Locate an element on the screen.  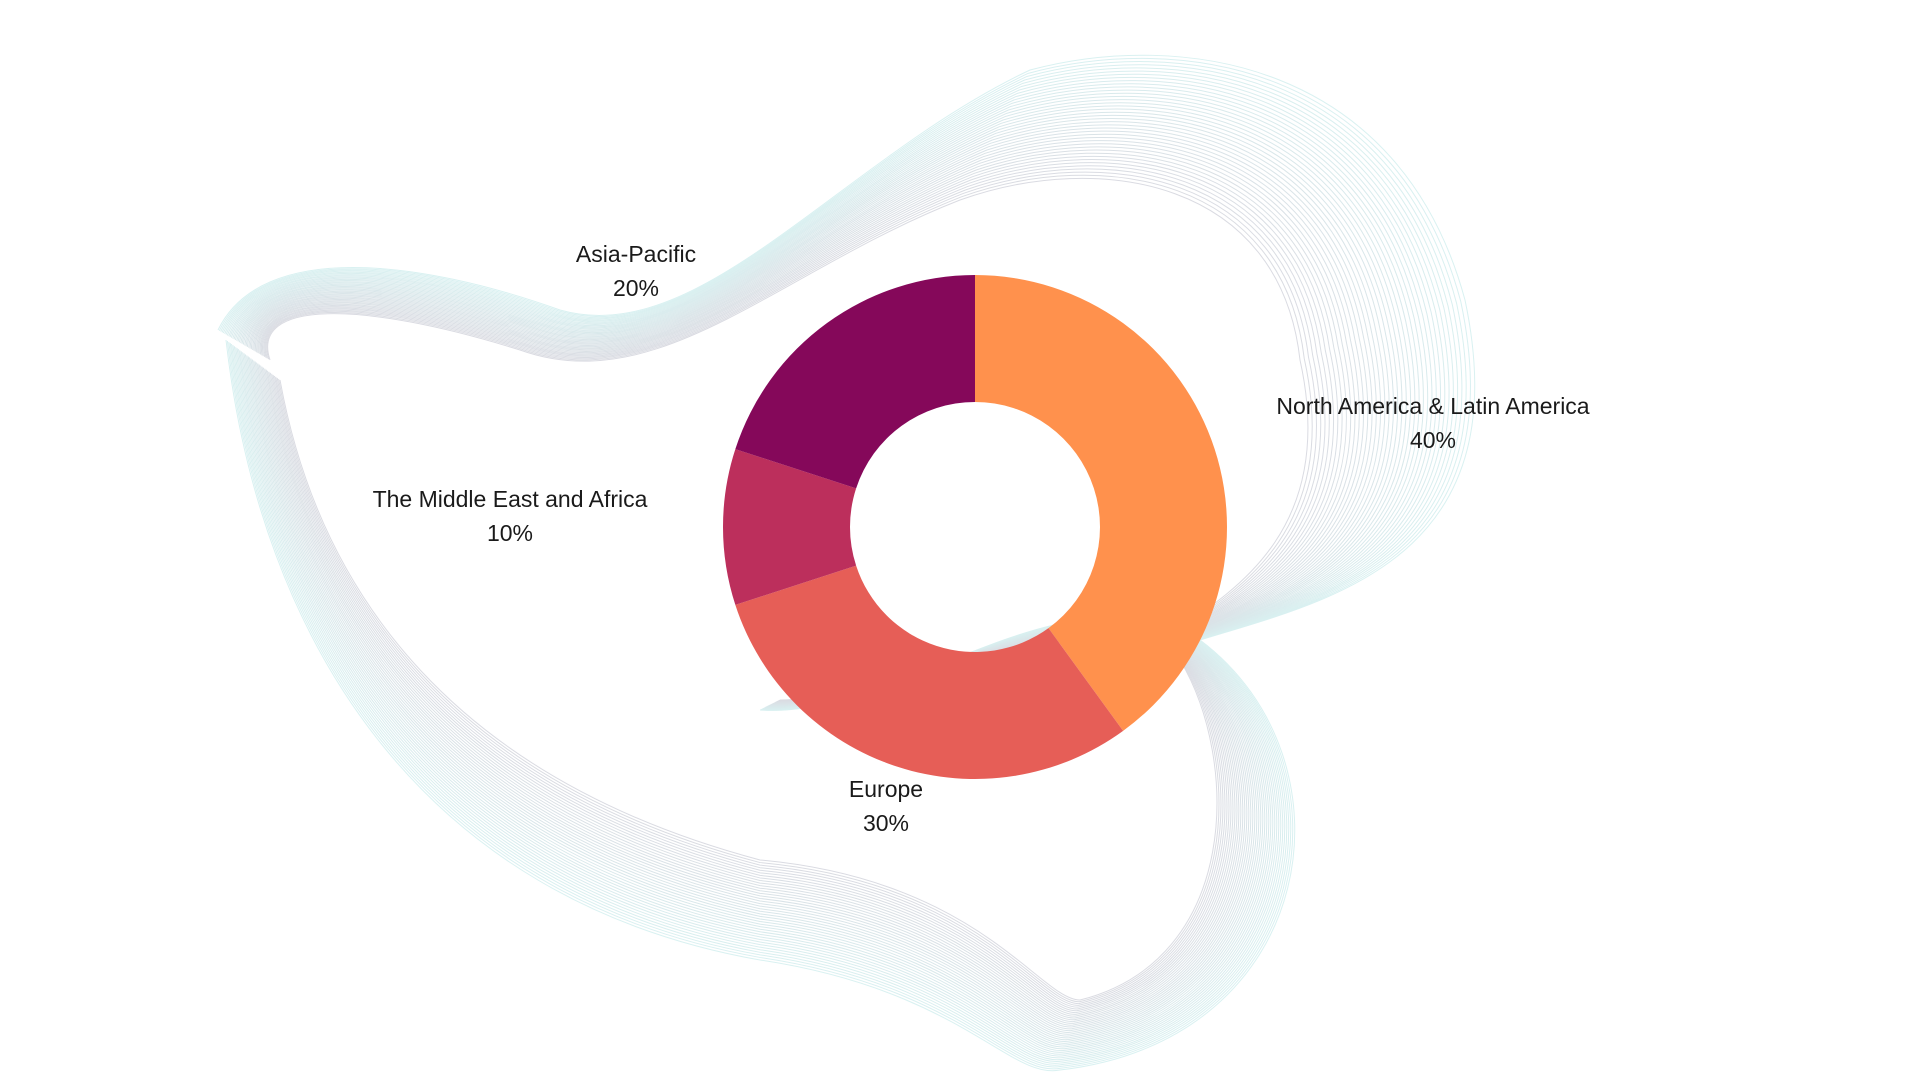
donut-slice-north-america-latin-america is located at coordinates (1101, 503).